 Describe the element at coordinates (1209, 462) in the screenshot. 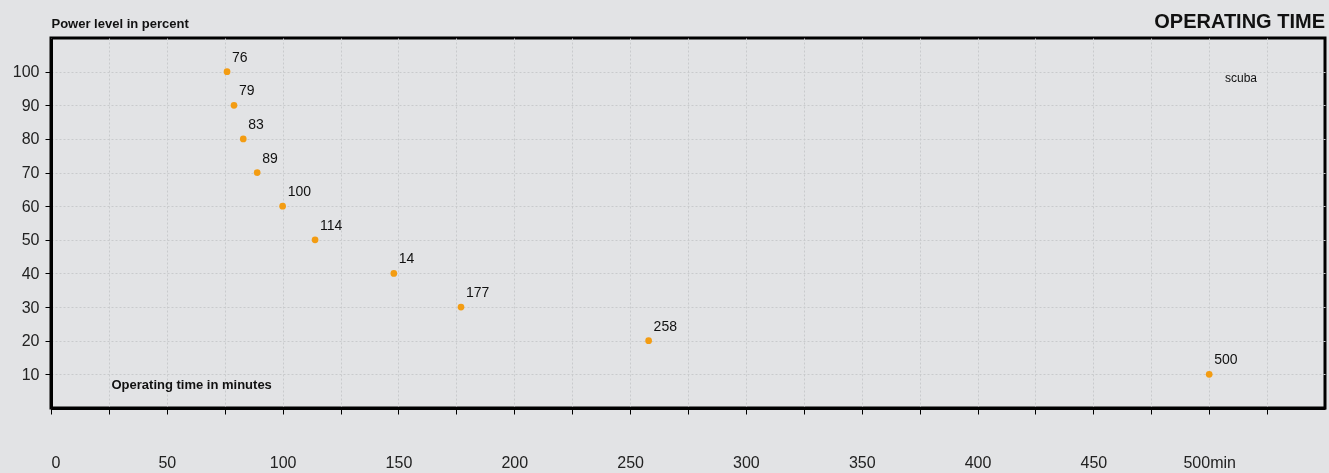

I see `x-tick-label: 500min` at that location.